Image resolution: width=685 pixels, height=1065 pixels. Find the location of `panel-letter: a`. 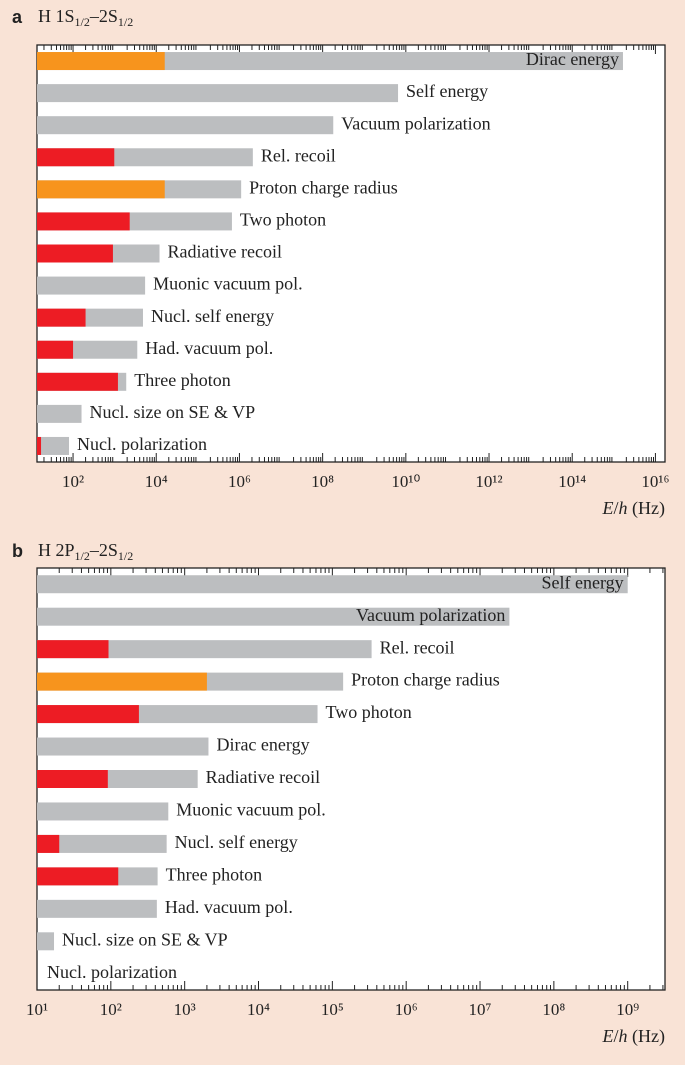

panel-letter: a is located at coordinates (17, 17).